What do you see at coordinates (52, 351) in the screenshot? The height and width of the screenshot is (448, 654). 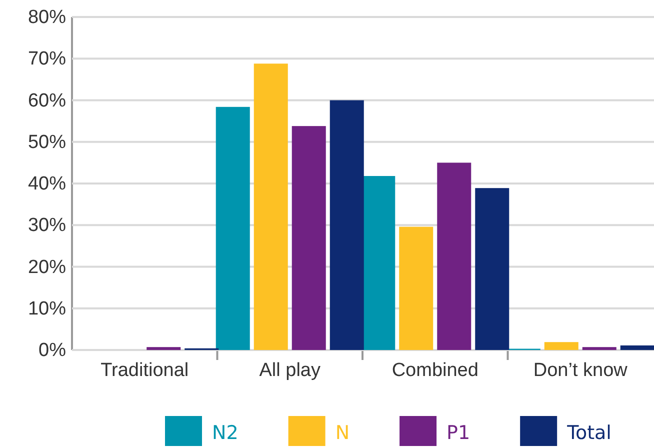 I see `y-tick-label: 0%` at bounding box center [52, 351].